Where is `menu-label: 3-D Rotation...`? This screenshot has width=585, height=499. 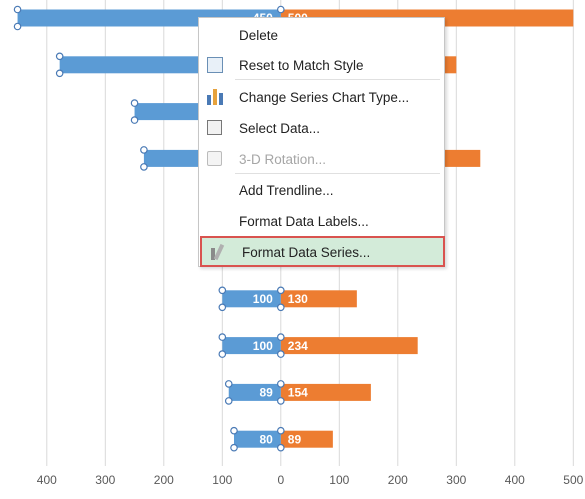 menu-label: 3-D Rotation... is located at coordinates (283, 159).